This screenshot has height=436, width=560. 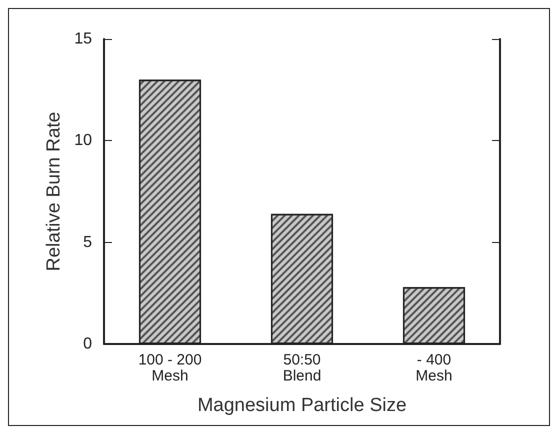 What do you see at coordinates (302, 405) in the screenshot?
I see `x-axis-title: Magnesium Particle Size` at bounding box center [302, 405].